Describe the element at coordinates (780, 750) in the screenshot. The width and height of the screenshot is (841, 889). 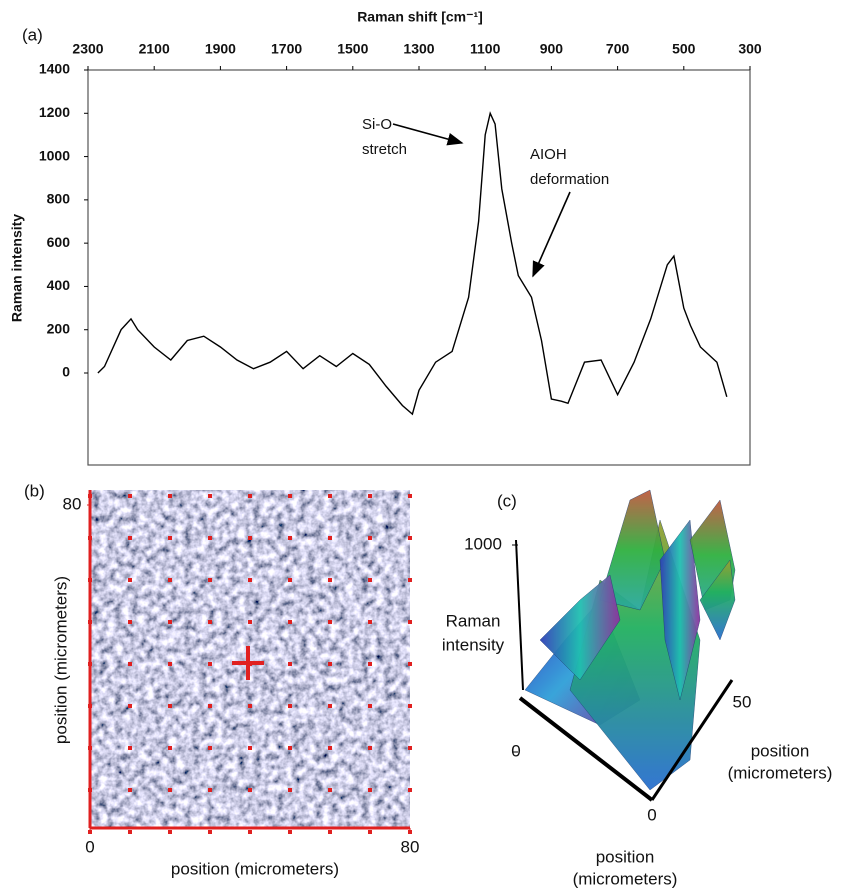
I see `y-axis-label: position` at that location.